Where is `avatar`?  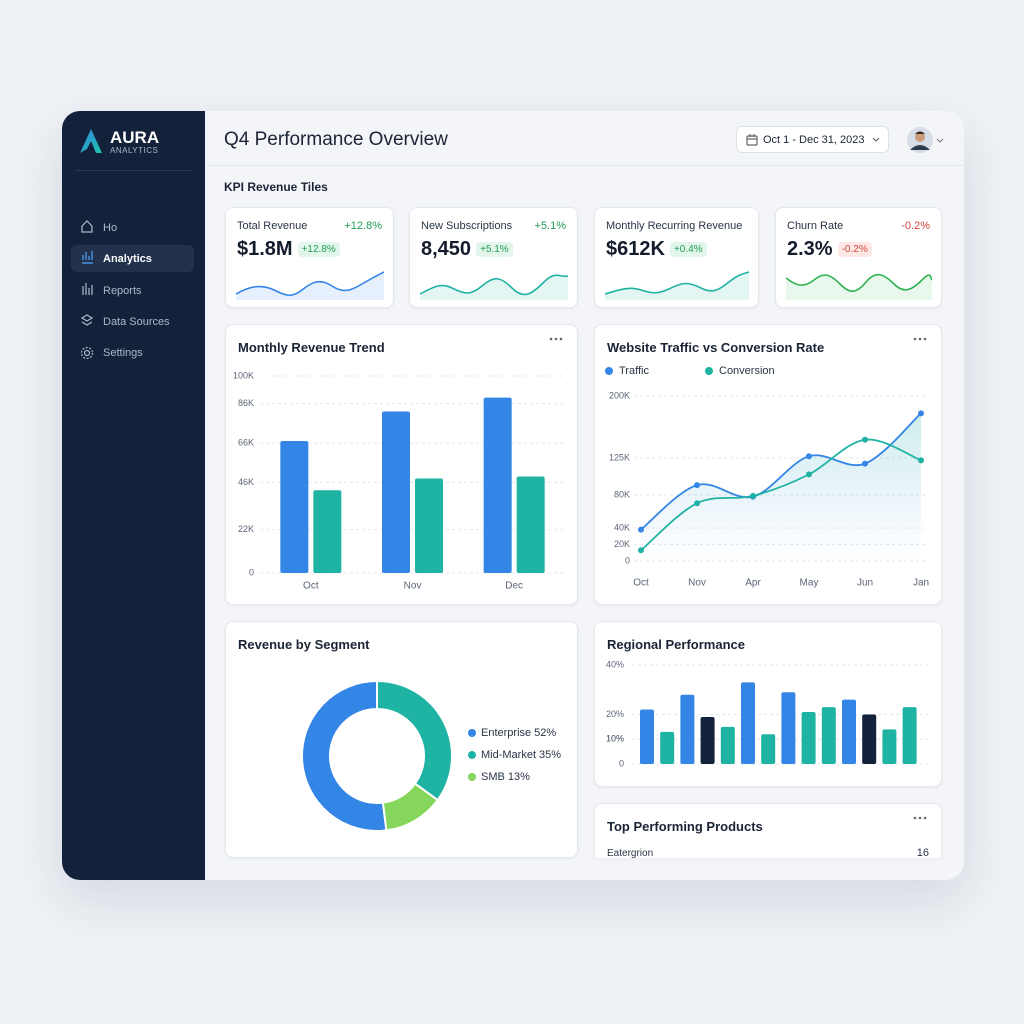 avatar is located at coordinates (926, 140).